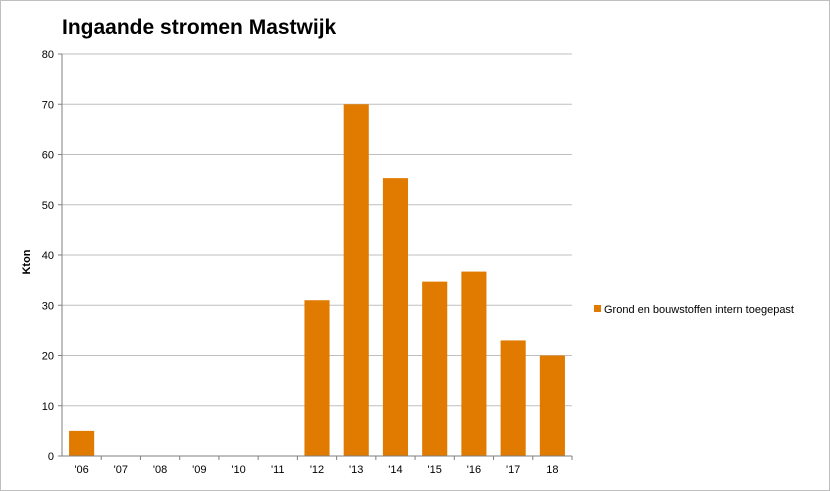  I want to click on x-tick-label: '12, so click(317, 470).